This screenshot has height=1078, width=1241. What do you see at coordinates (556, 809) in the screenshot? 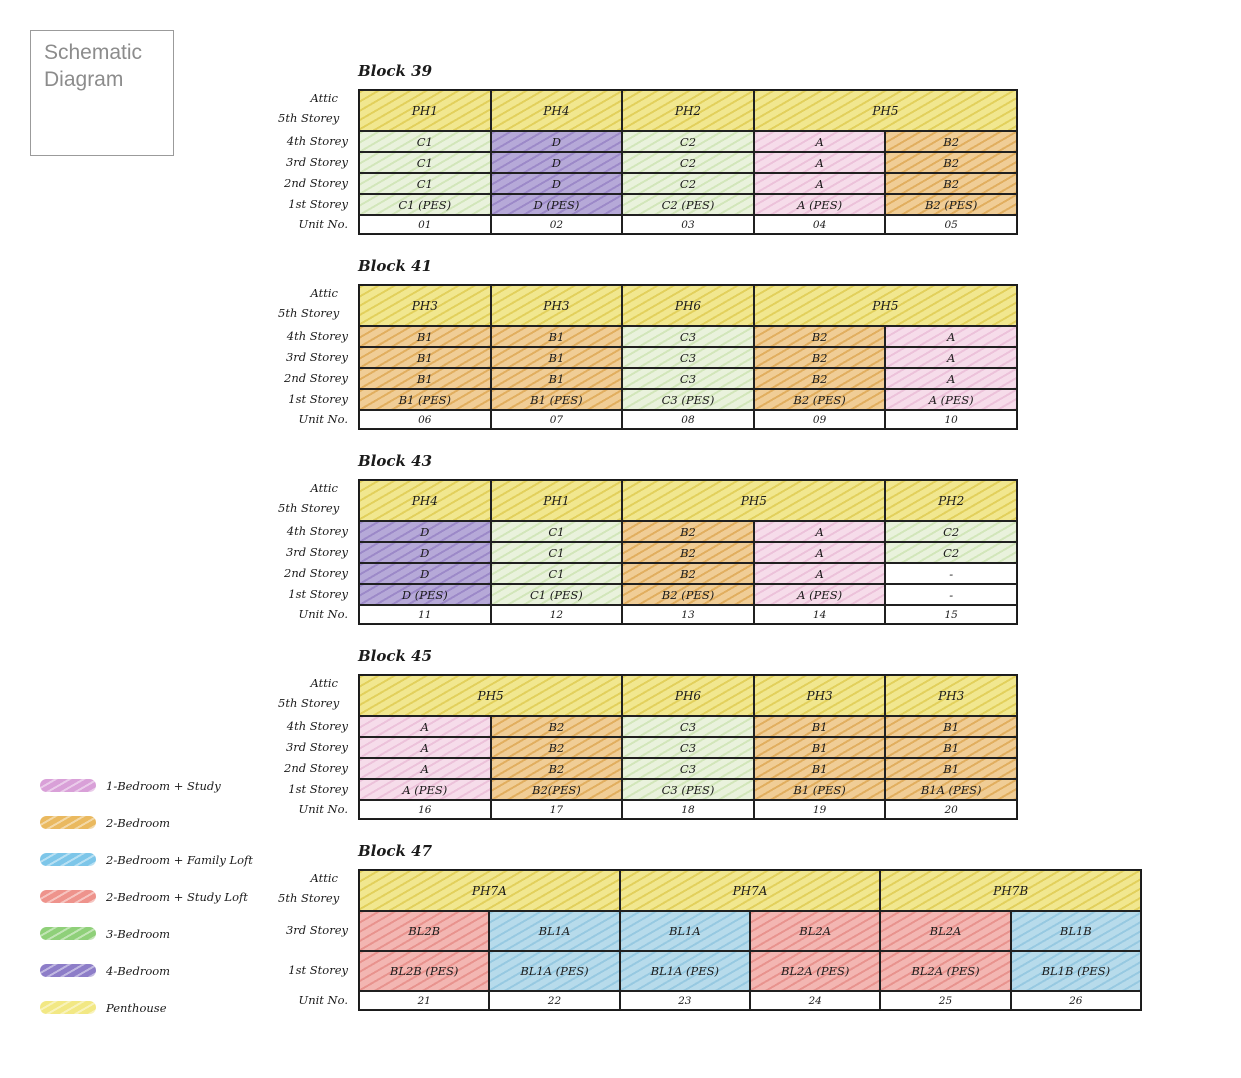
I see `unit-no-cell: 17` at bounding box center [556, 809].